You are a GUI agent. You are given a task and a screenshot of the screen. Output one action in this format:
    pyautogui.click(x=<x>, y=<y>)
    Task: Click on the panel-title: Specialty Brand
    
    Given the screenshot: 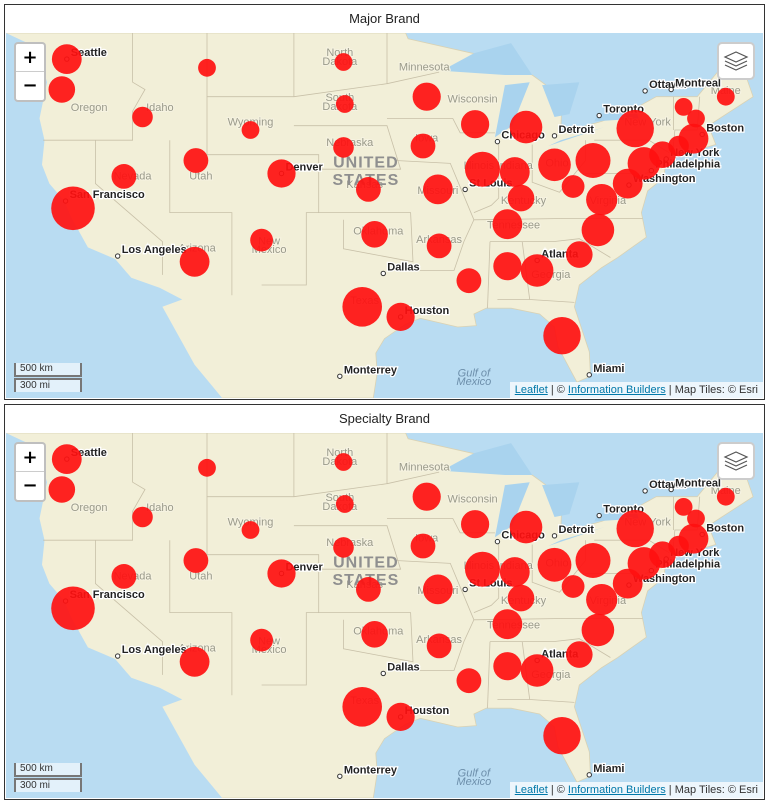 What is the action you would take?
    pyautogui.click(x=384, y=418)
    